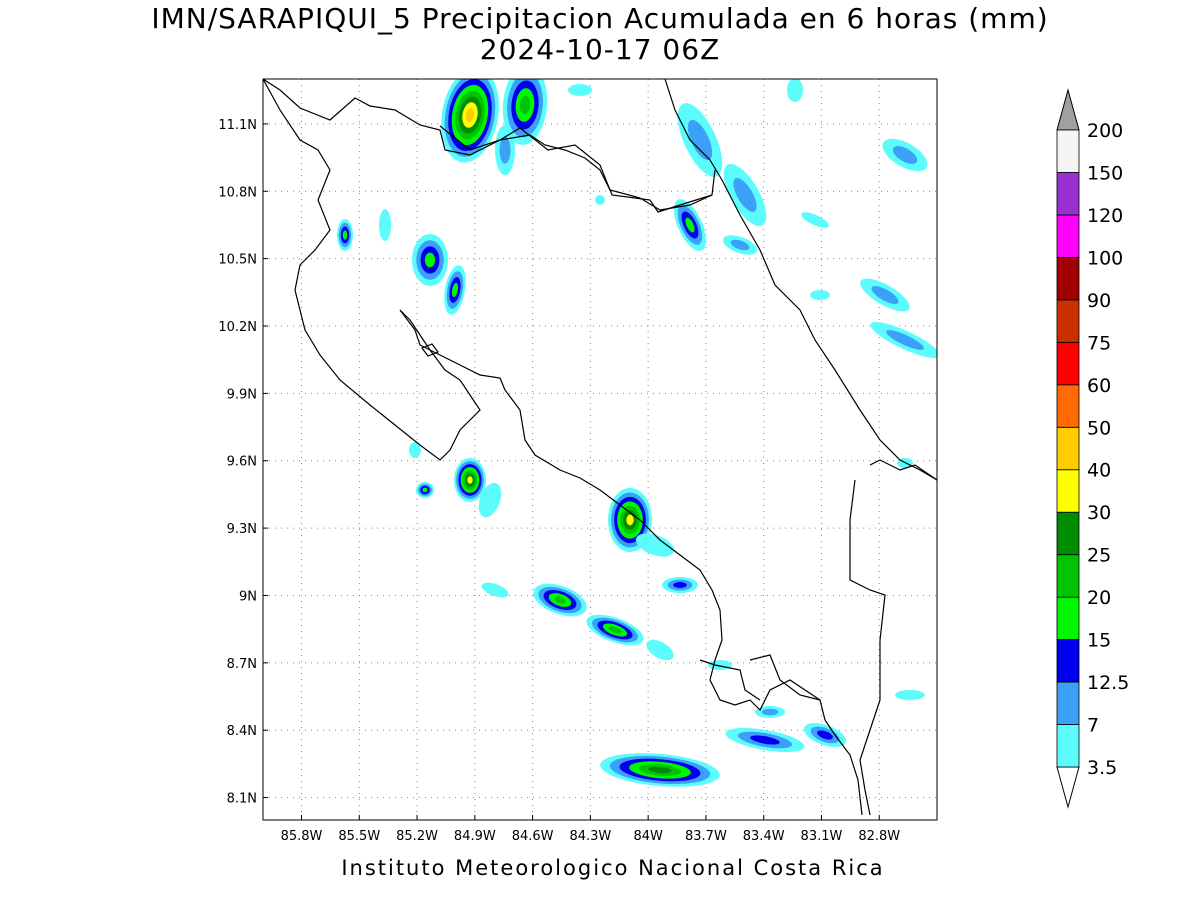 Image resolution: width=1200 pixels, height=900 pixels. What do you see at coordinates (417, 836) in the screenshot?
I see `lon-tick-label: 85.2W` at bounding box center [417, 836].